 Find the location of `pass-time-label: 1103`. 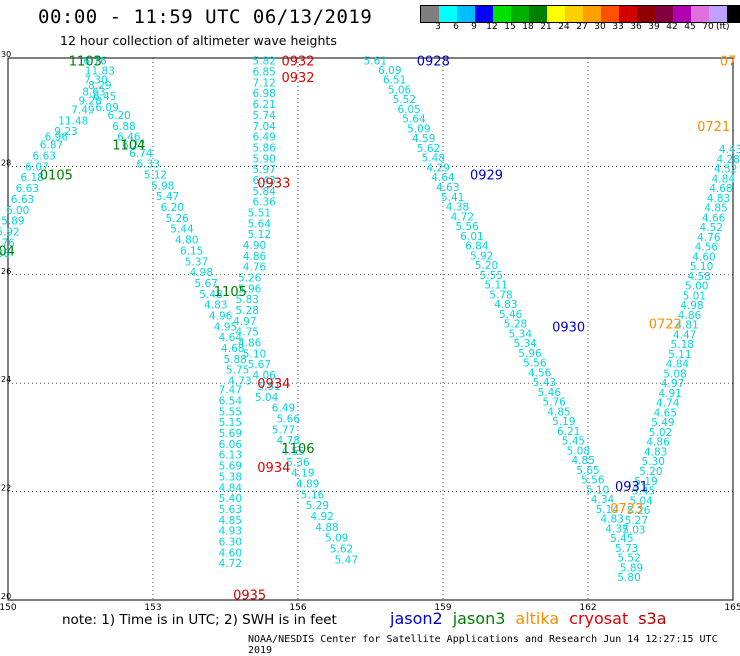

pass-time-label: 1103 is located at coordinates (85, 62).